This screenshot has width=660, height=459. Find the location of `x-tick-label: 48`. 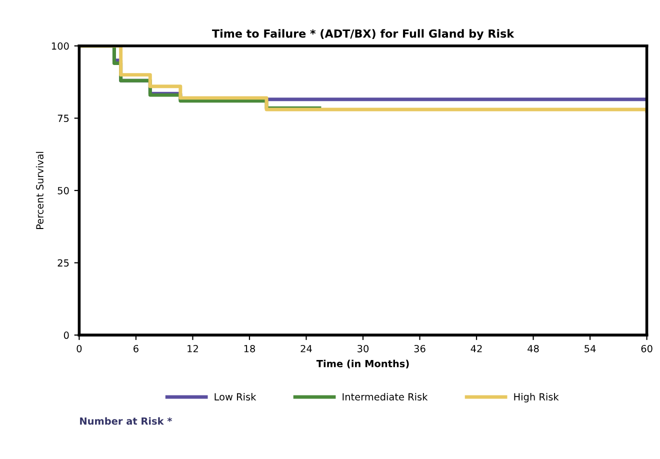

x-tick-label: 48 is located at coordinates (533, 348).